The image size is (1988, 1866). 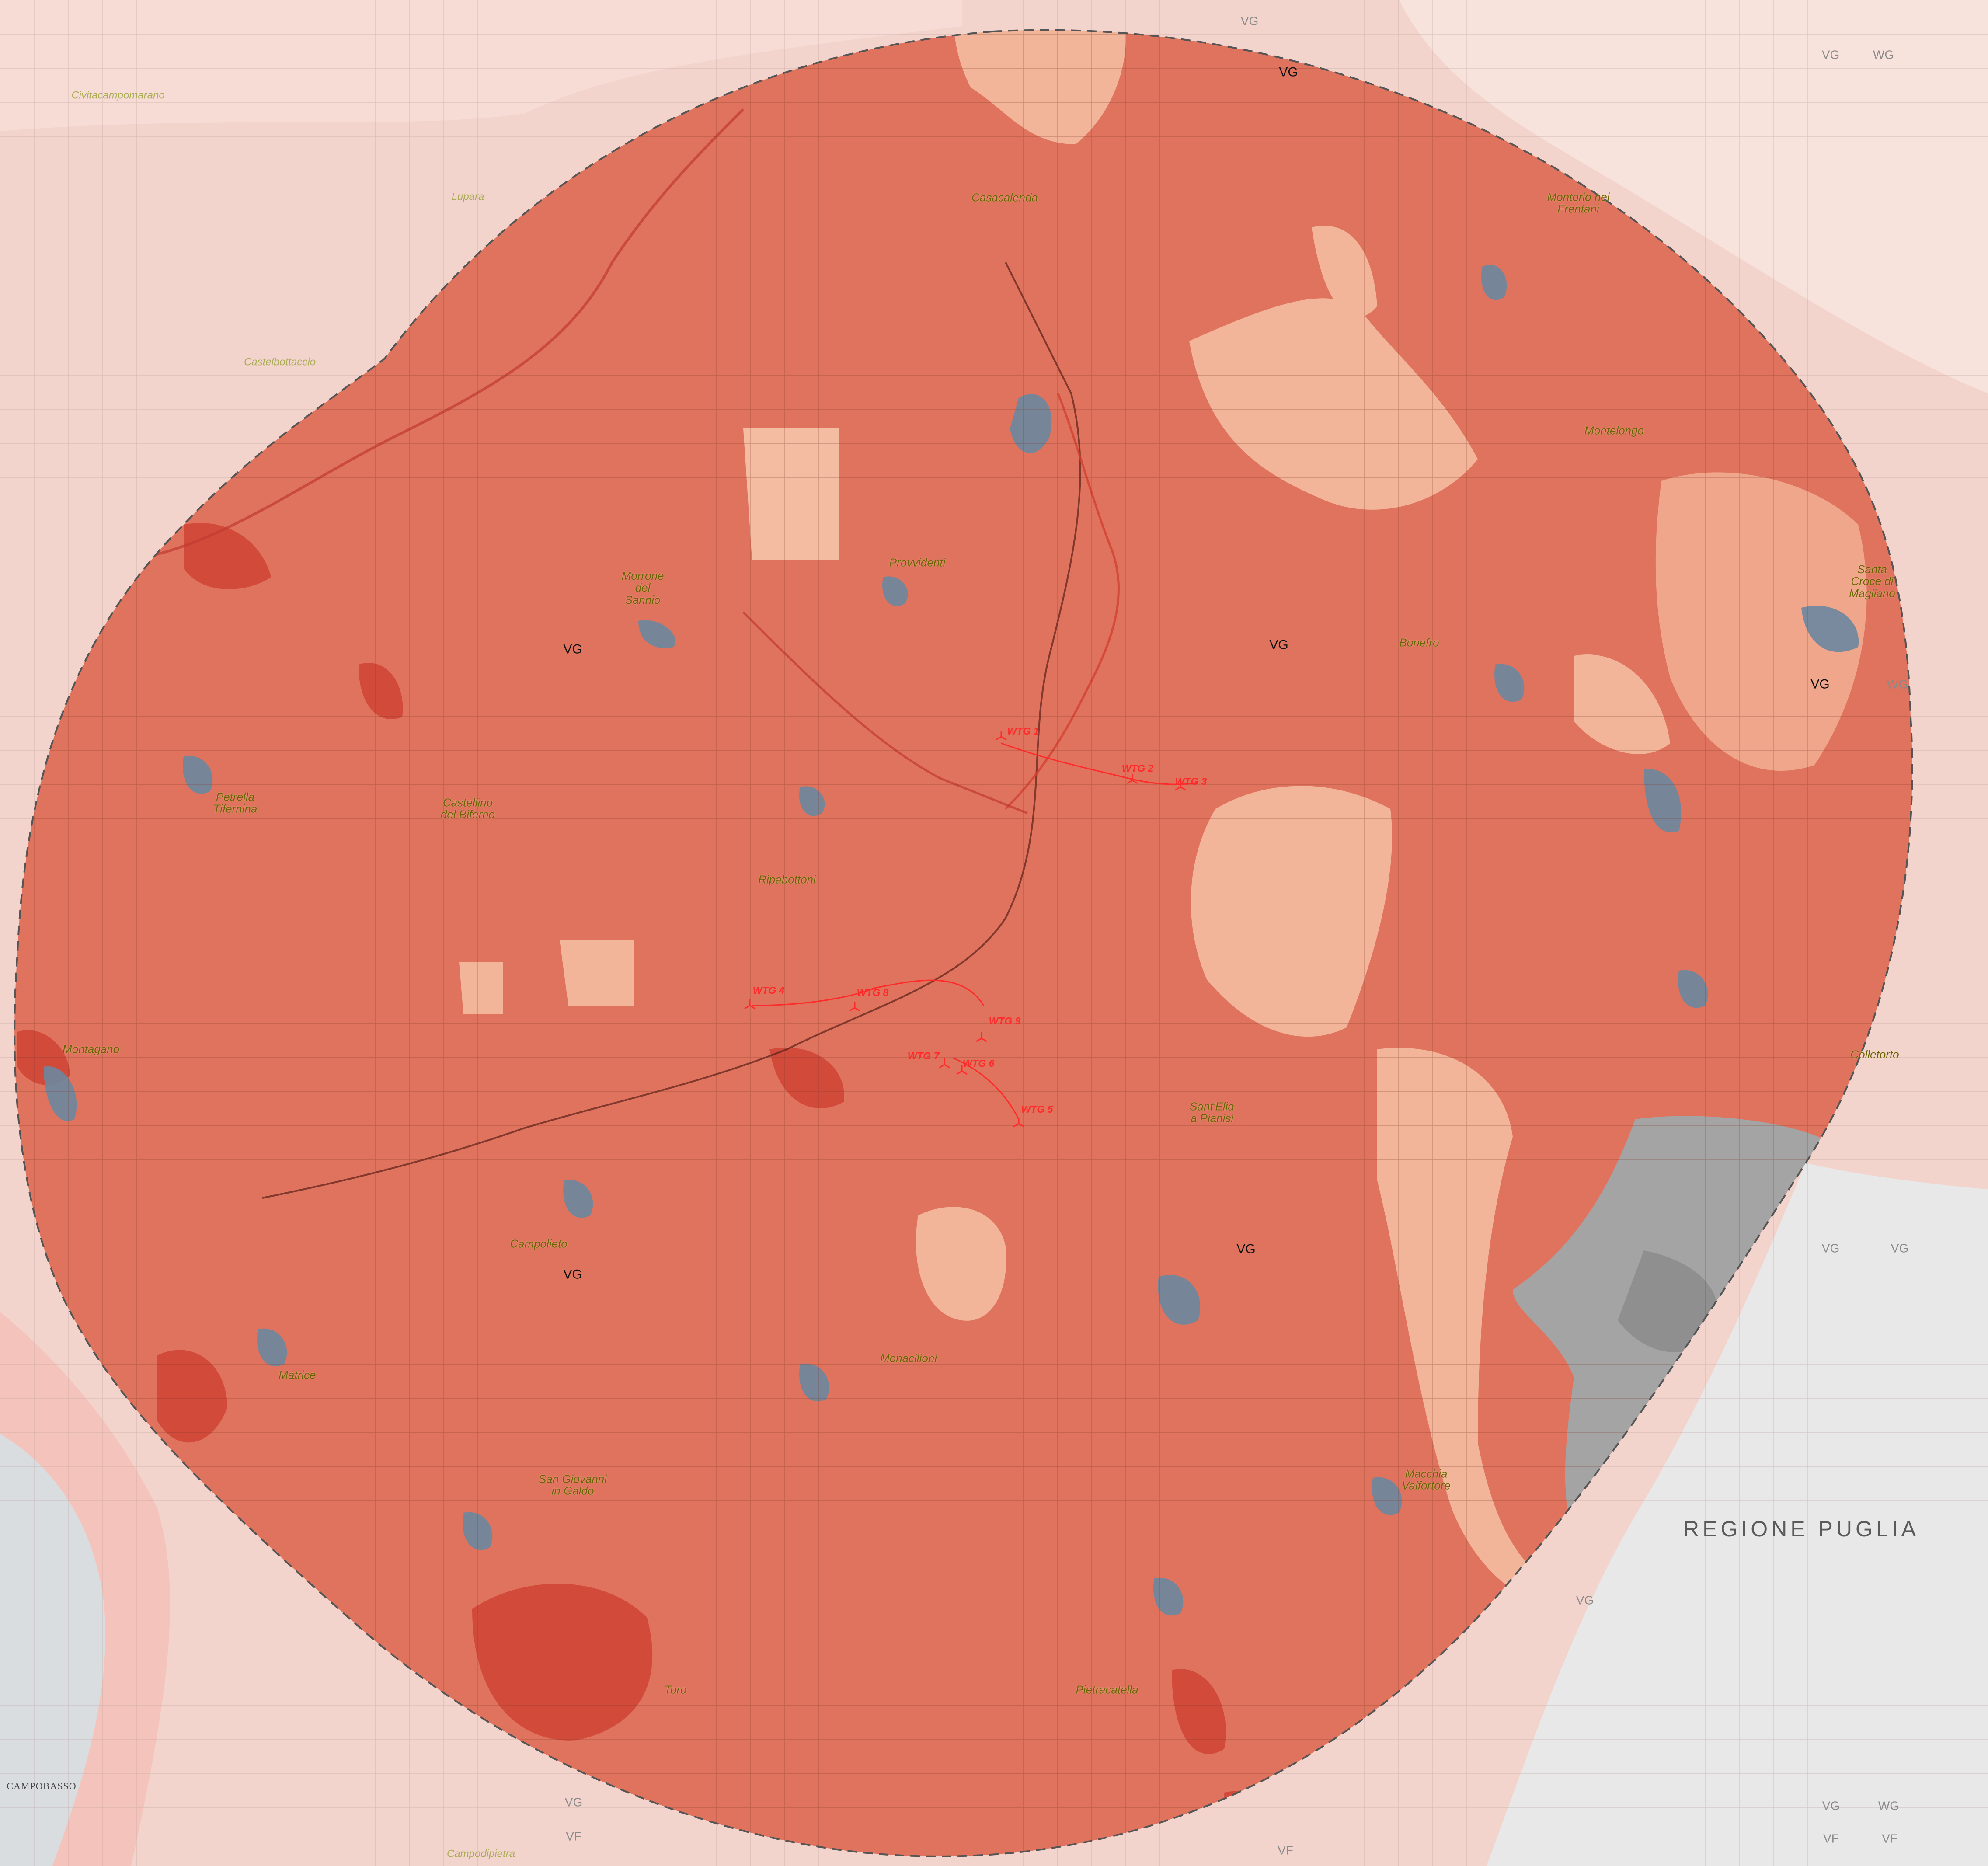 I want to click on town-label-provvidenti: Provvidenti, so click(x=917, y=562).